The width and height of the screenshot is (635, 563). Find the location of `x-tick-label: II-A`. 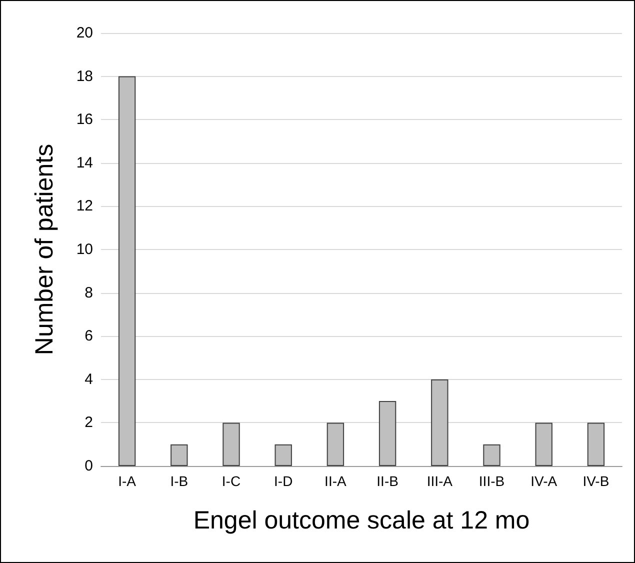

x-tick-label: II-A is located at coordinates (335, 481).